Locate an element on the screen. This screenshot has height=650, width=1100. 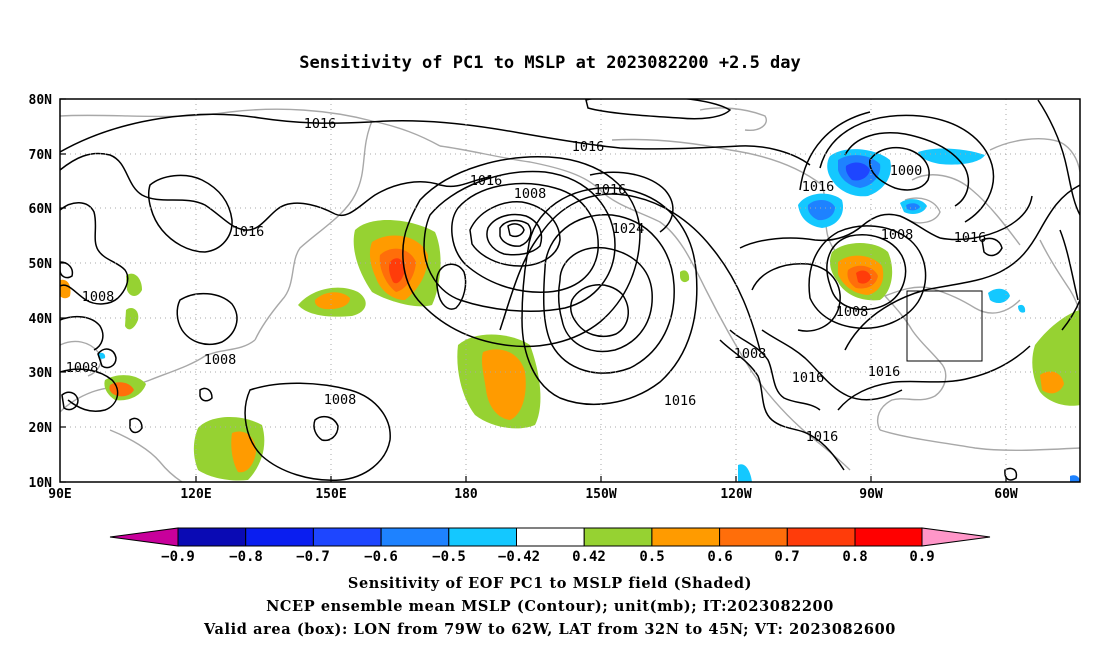
colorbar-right-triangle is located at coordinates (956, 537).